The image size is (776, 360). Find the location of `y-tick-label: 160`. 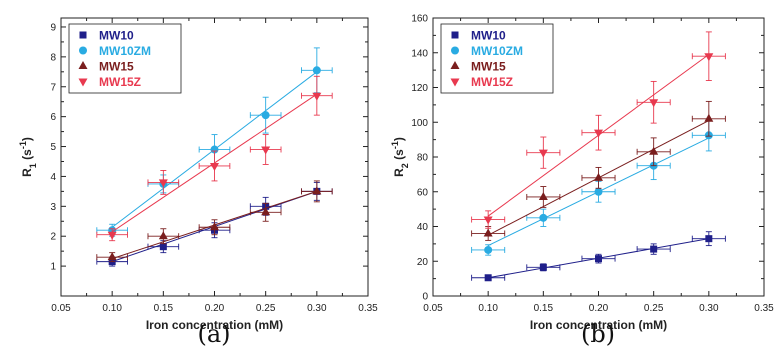

y-tick-label: 160 is located at coordinates (419, 19).